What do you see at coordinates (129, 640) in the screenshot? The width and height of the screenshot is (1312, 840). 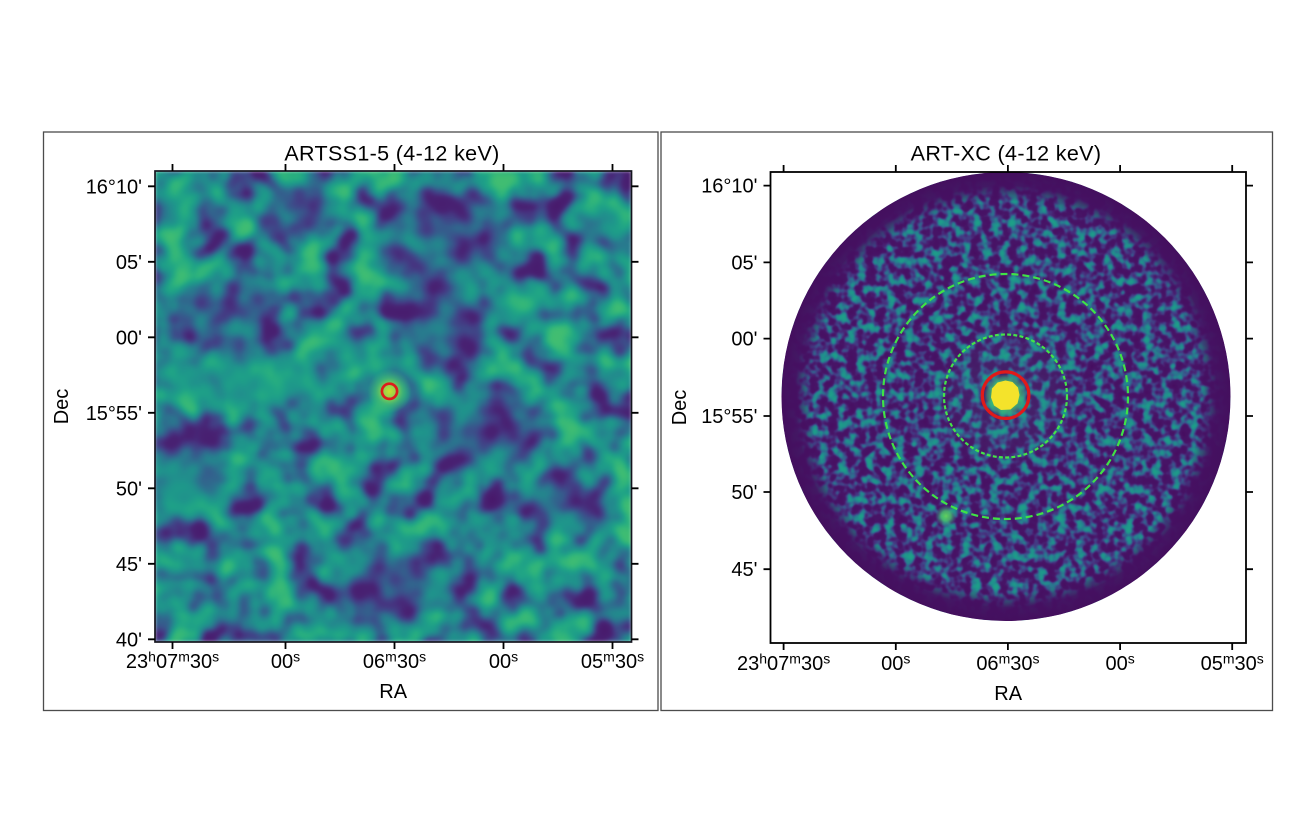 I see `svg-text: 40'` at bounding box center [129, 640].